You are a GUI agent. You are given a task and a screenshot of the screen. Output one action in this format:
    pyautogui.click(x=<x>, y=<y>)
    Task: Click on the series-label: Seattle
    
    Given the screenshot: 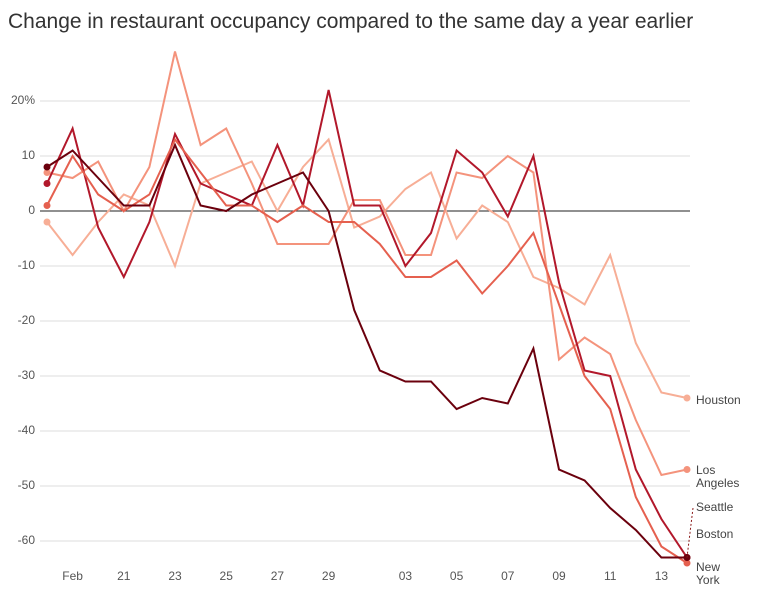 What is the action you would take?
    pyautogui.click(x=715, y=507)
    